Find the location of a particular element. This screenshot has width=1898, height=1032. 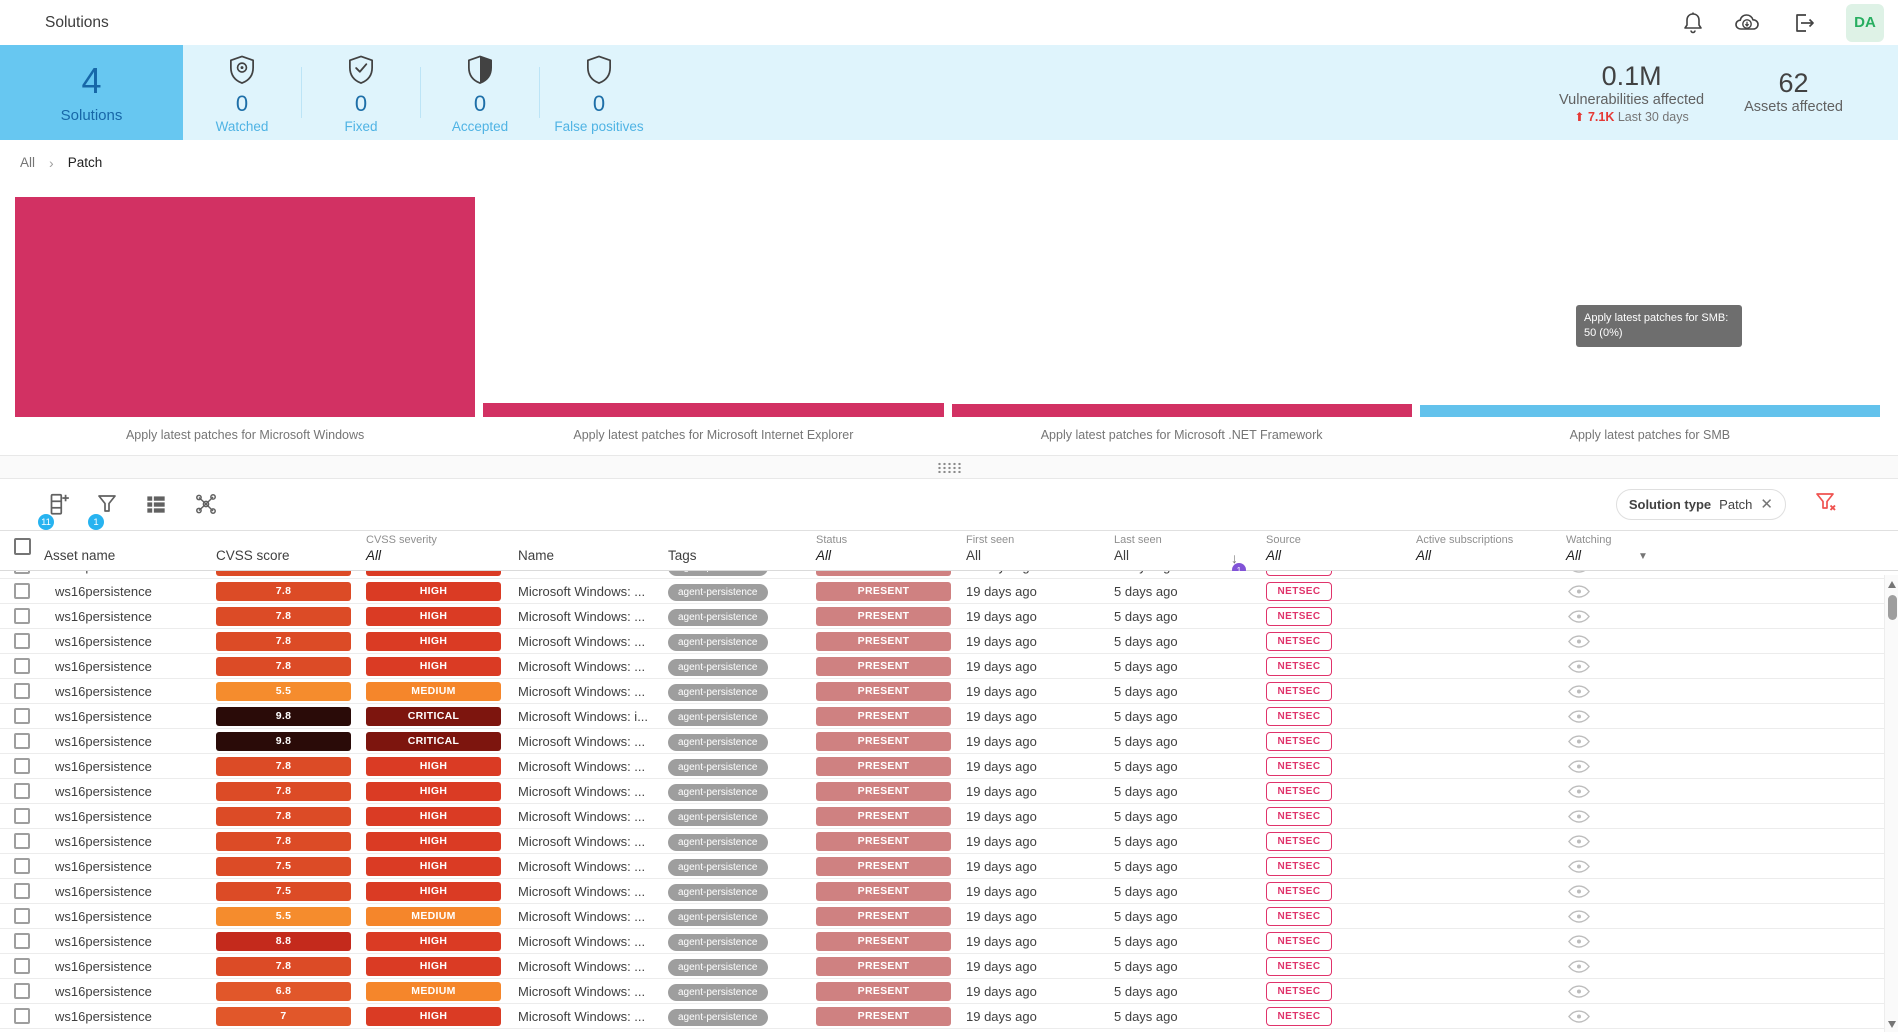

filter-icon: 1 is located at coordinates (103, 508).